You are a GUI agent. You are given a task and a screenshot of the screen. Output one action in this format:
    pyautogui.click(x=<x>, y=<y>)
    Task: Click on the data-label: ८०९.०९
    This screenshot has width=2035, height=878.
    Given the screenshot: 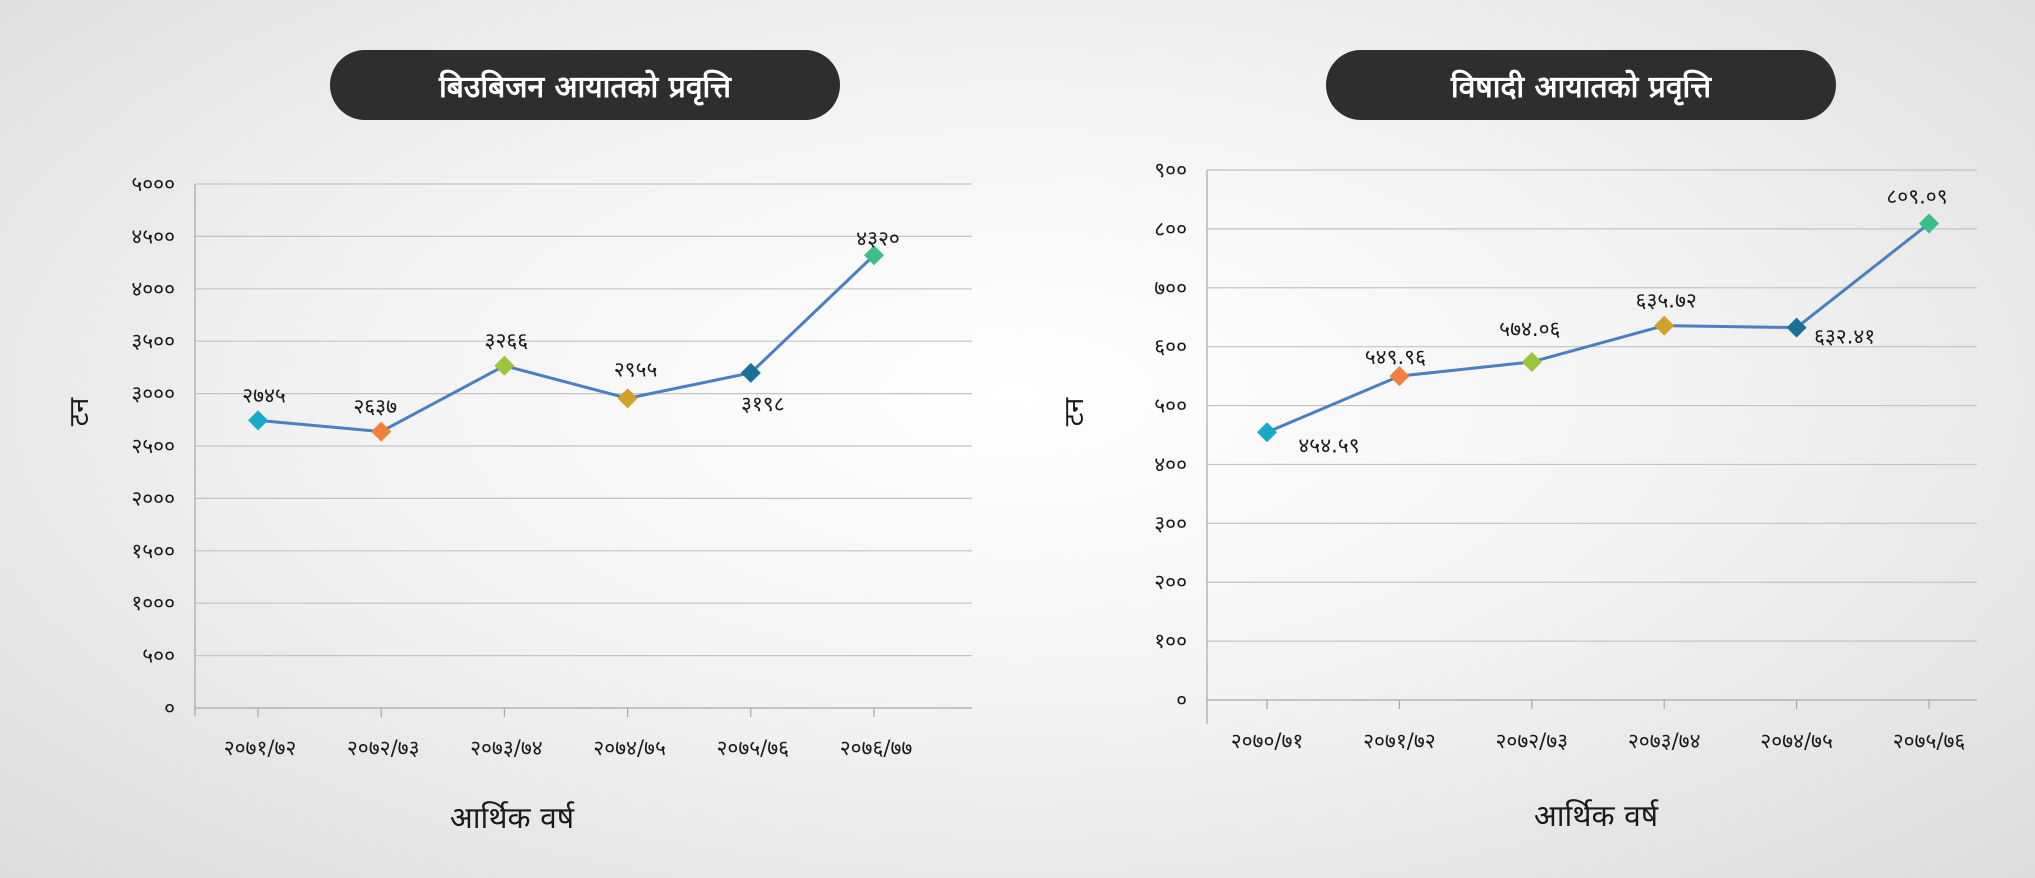 What is the action you would take?
    pyautogui.click(x=1916, y=197)
    